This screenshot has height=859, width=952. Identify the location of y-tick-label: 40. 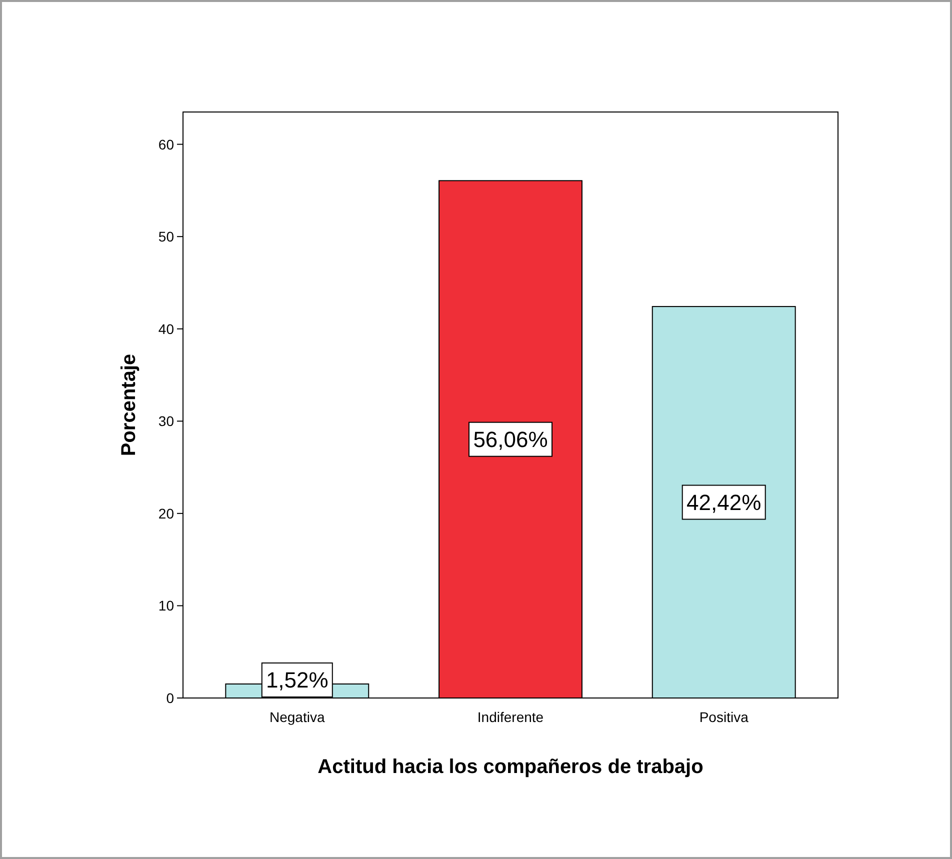
(166, 328).